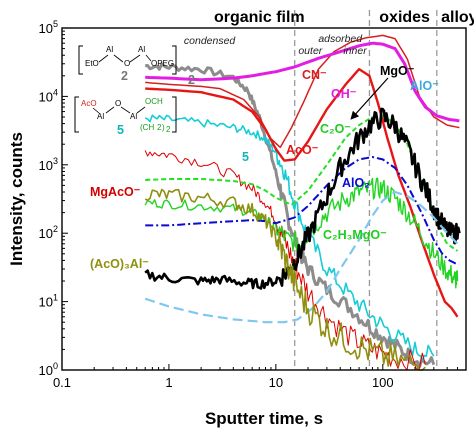 The height and width of the screenshot is (430, 474). I want to click on series-line-oh, so click(302, 82).